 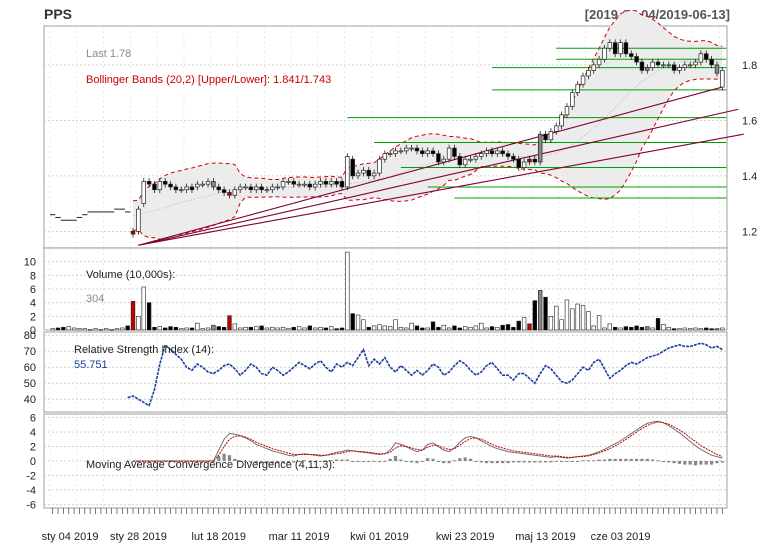 What do you see at coordinates (425, 374) in the screenshot?
I see `rsi-line` at bounding box center [425, 374].